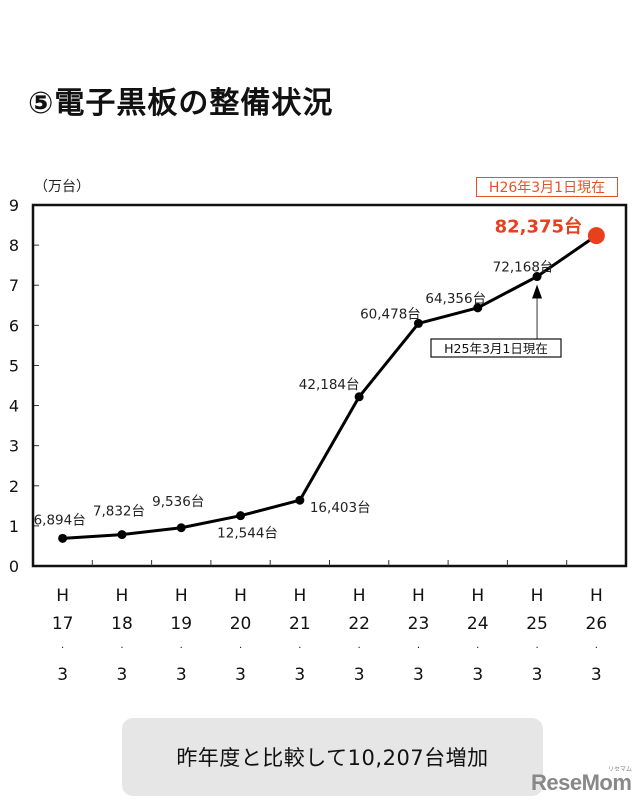 This screenshot has height=806, width=640. What do you see at coordinates (14, 486) in the screenshot?
I see `y-tick-label: 2` at bounding box center [14, 486].